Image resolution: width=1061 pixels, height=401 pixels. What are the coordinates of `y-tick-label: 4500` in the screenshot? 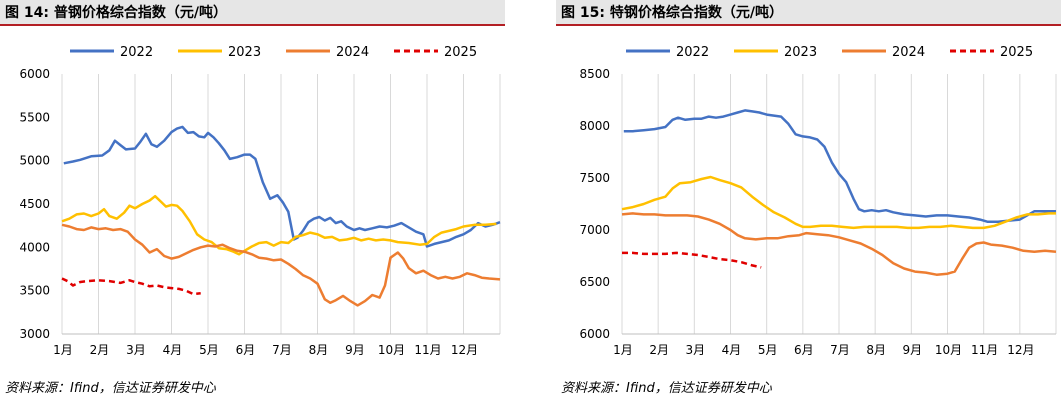 It's located at (34, 204).